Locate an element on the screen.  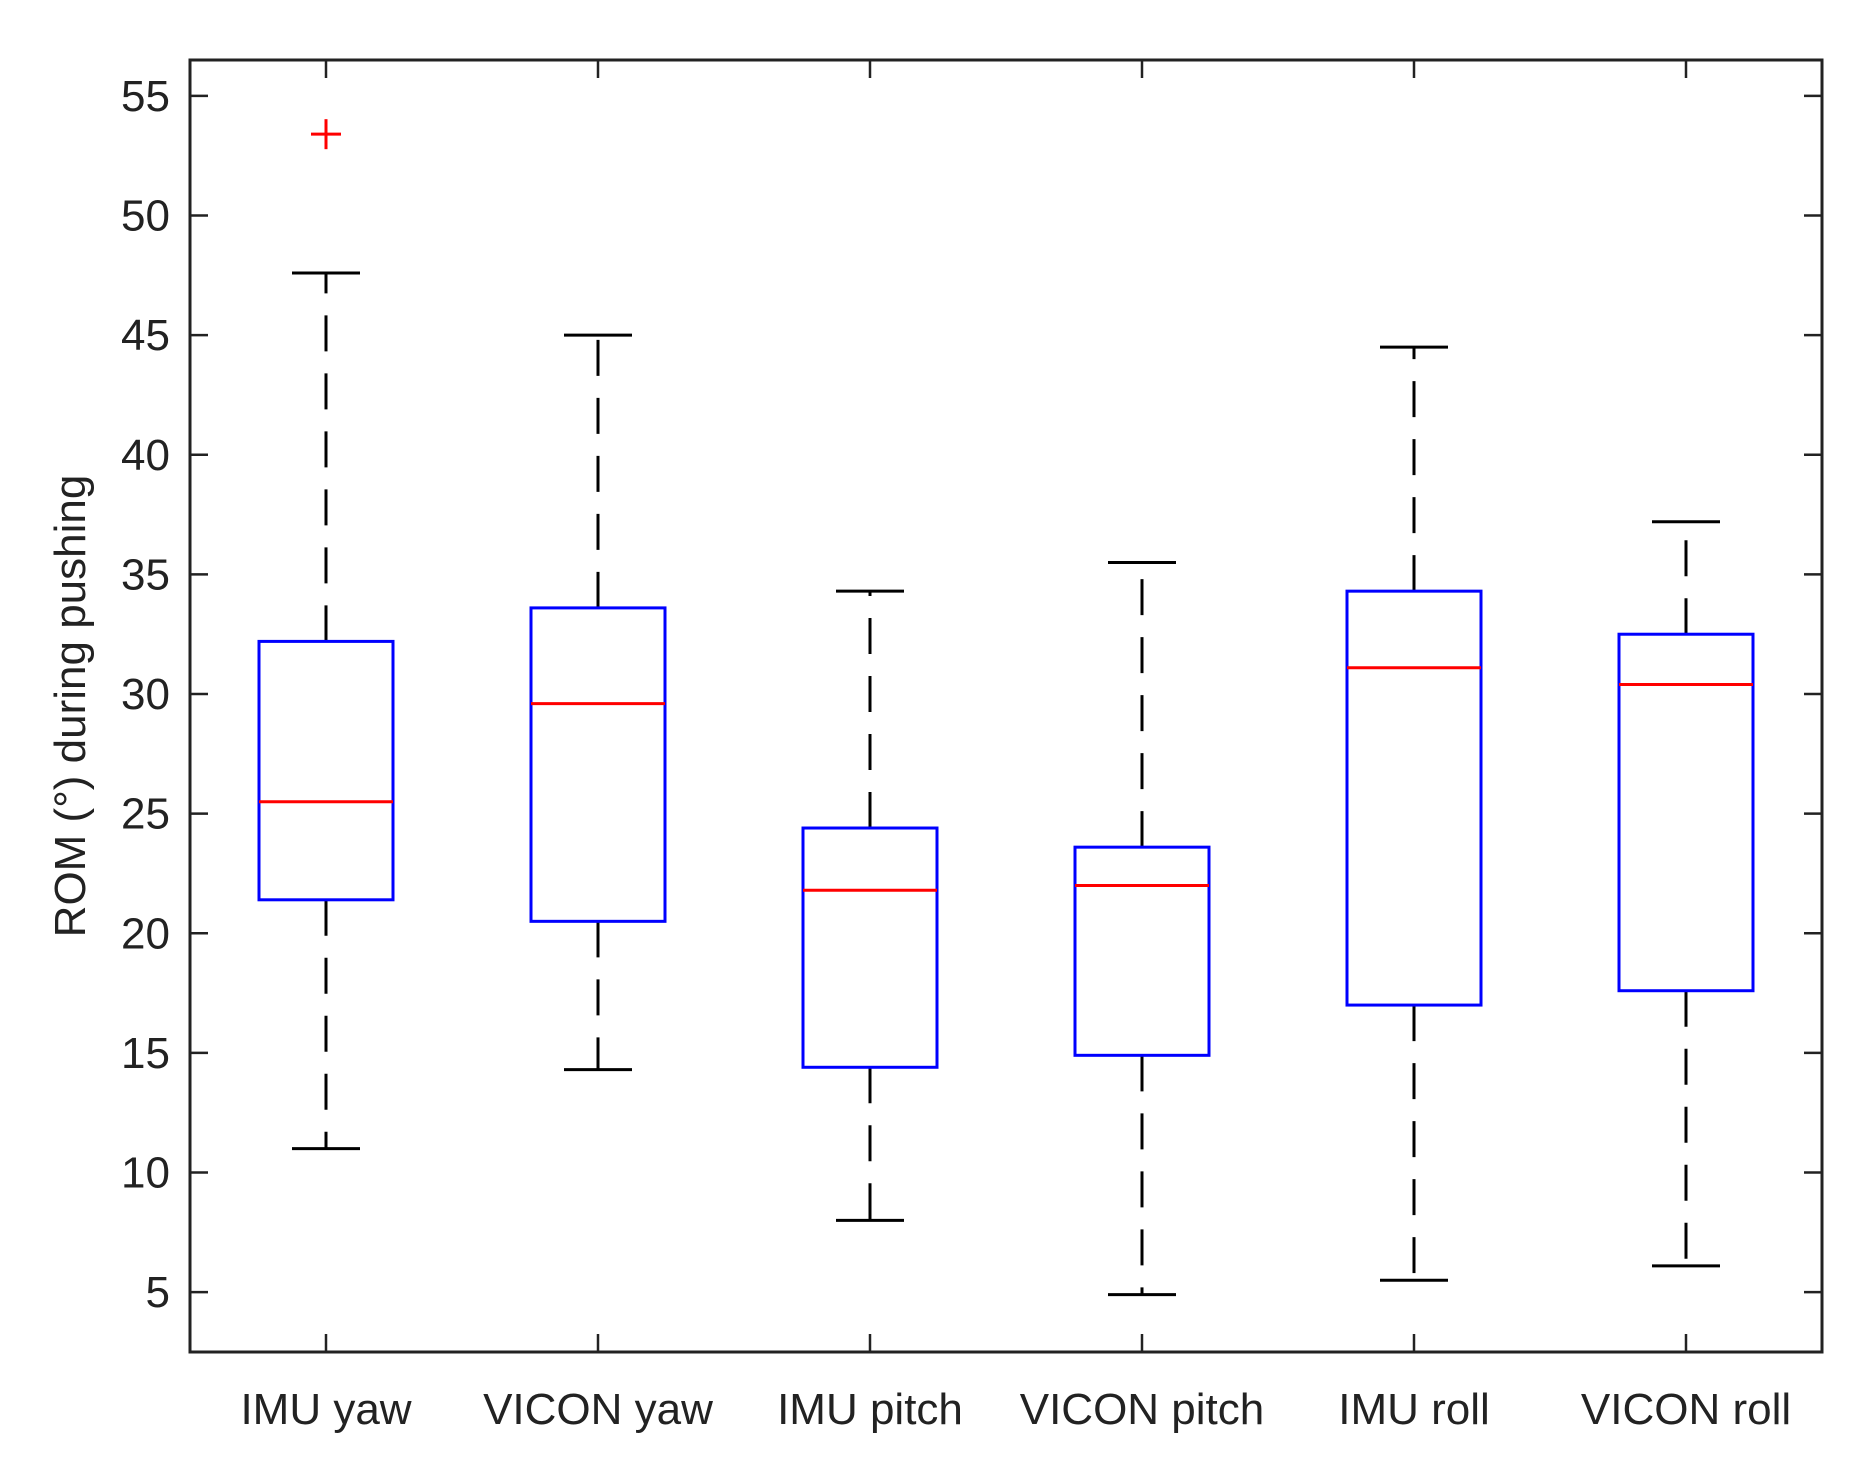
y-tick-label: 35 is located at coordinates (145, 574).